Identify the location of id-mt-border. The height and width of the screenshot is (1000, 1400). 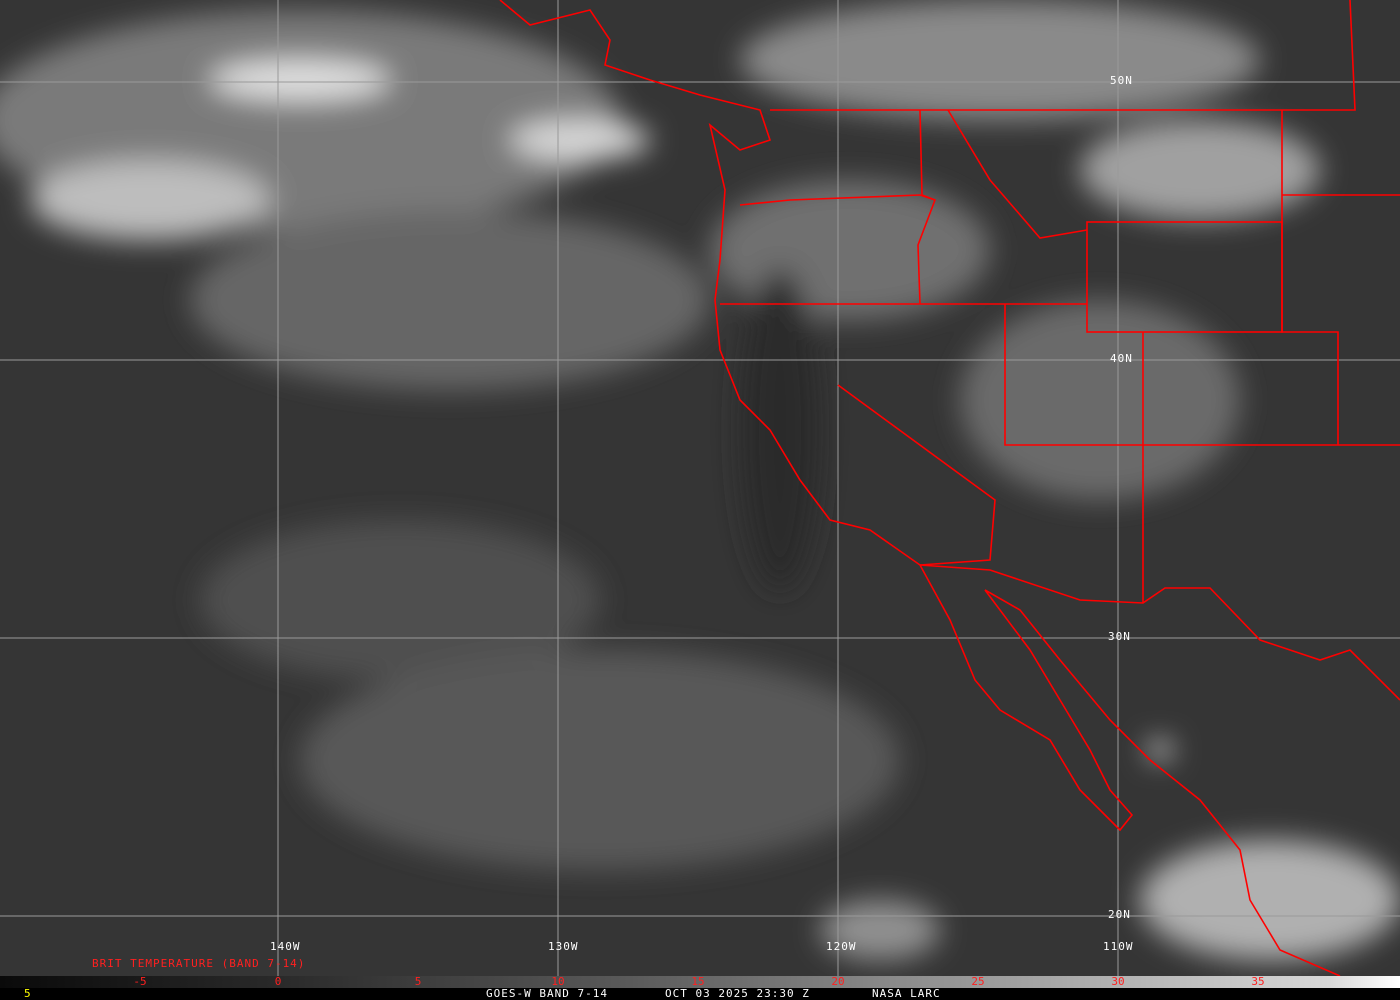
(1017, 174).